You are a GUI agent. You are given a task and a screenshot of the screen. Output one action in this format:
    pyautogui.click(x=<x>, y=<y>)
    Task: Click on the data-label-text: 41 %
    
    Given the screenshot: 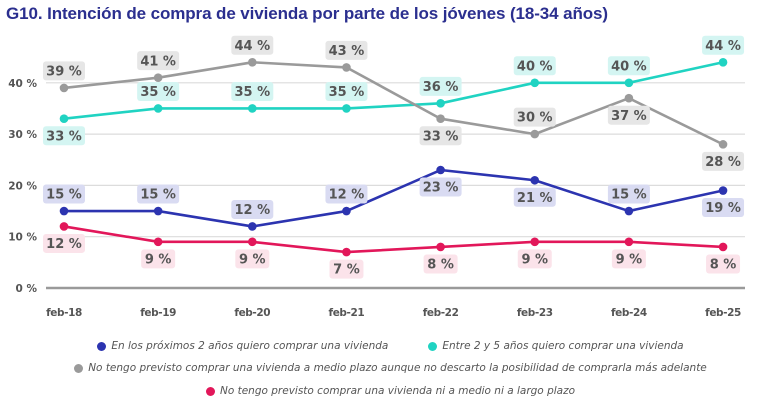 What is the action you would take?
    pyautogui.click(x=158, y=61)
    